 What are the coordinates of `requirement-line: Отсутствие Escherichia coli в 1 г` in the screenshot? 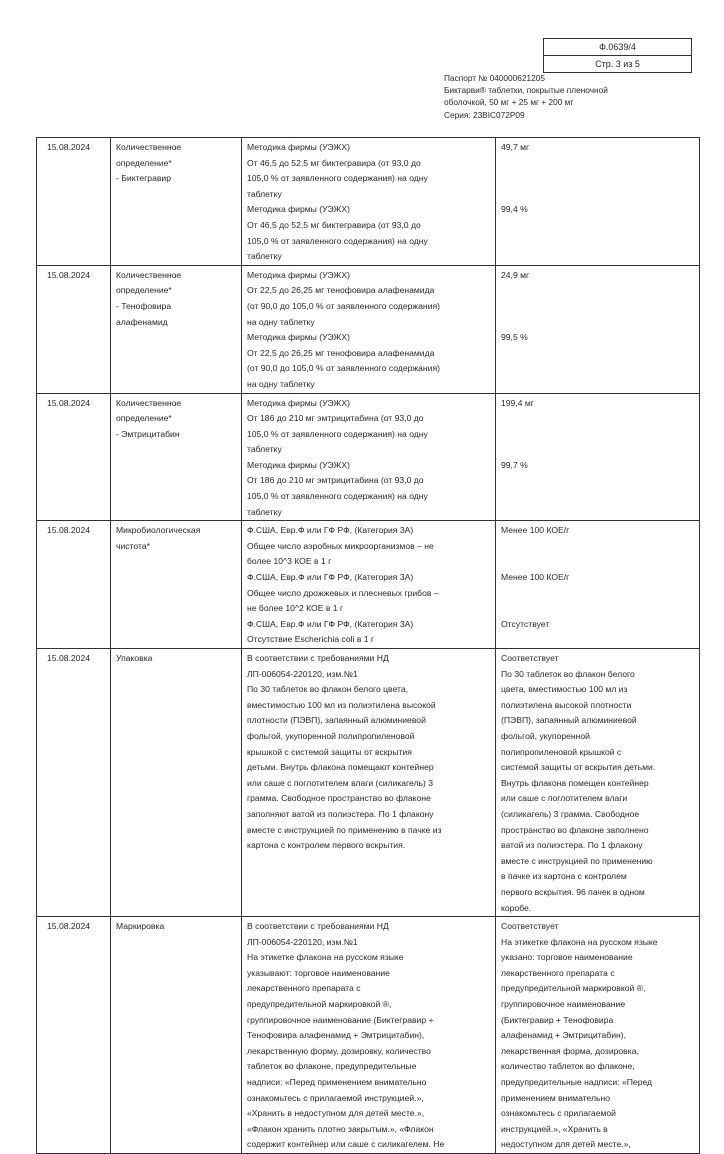 It's located at (311, 639).